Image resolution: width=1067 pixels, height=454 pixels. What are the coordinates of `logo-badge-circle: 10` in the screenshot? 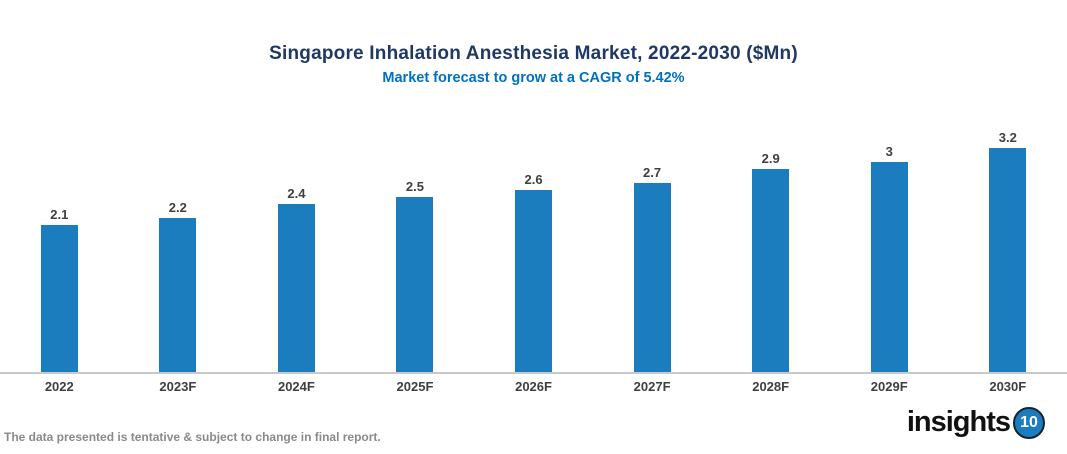 It's located at (1029, 422).